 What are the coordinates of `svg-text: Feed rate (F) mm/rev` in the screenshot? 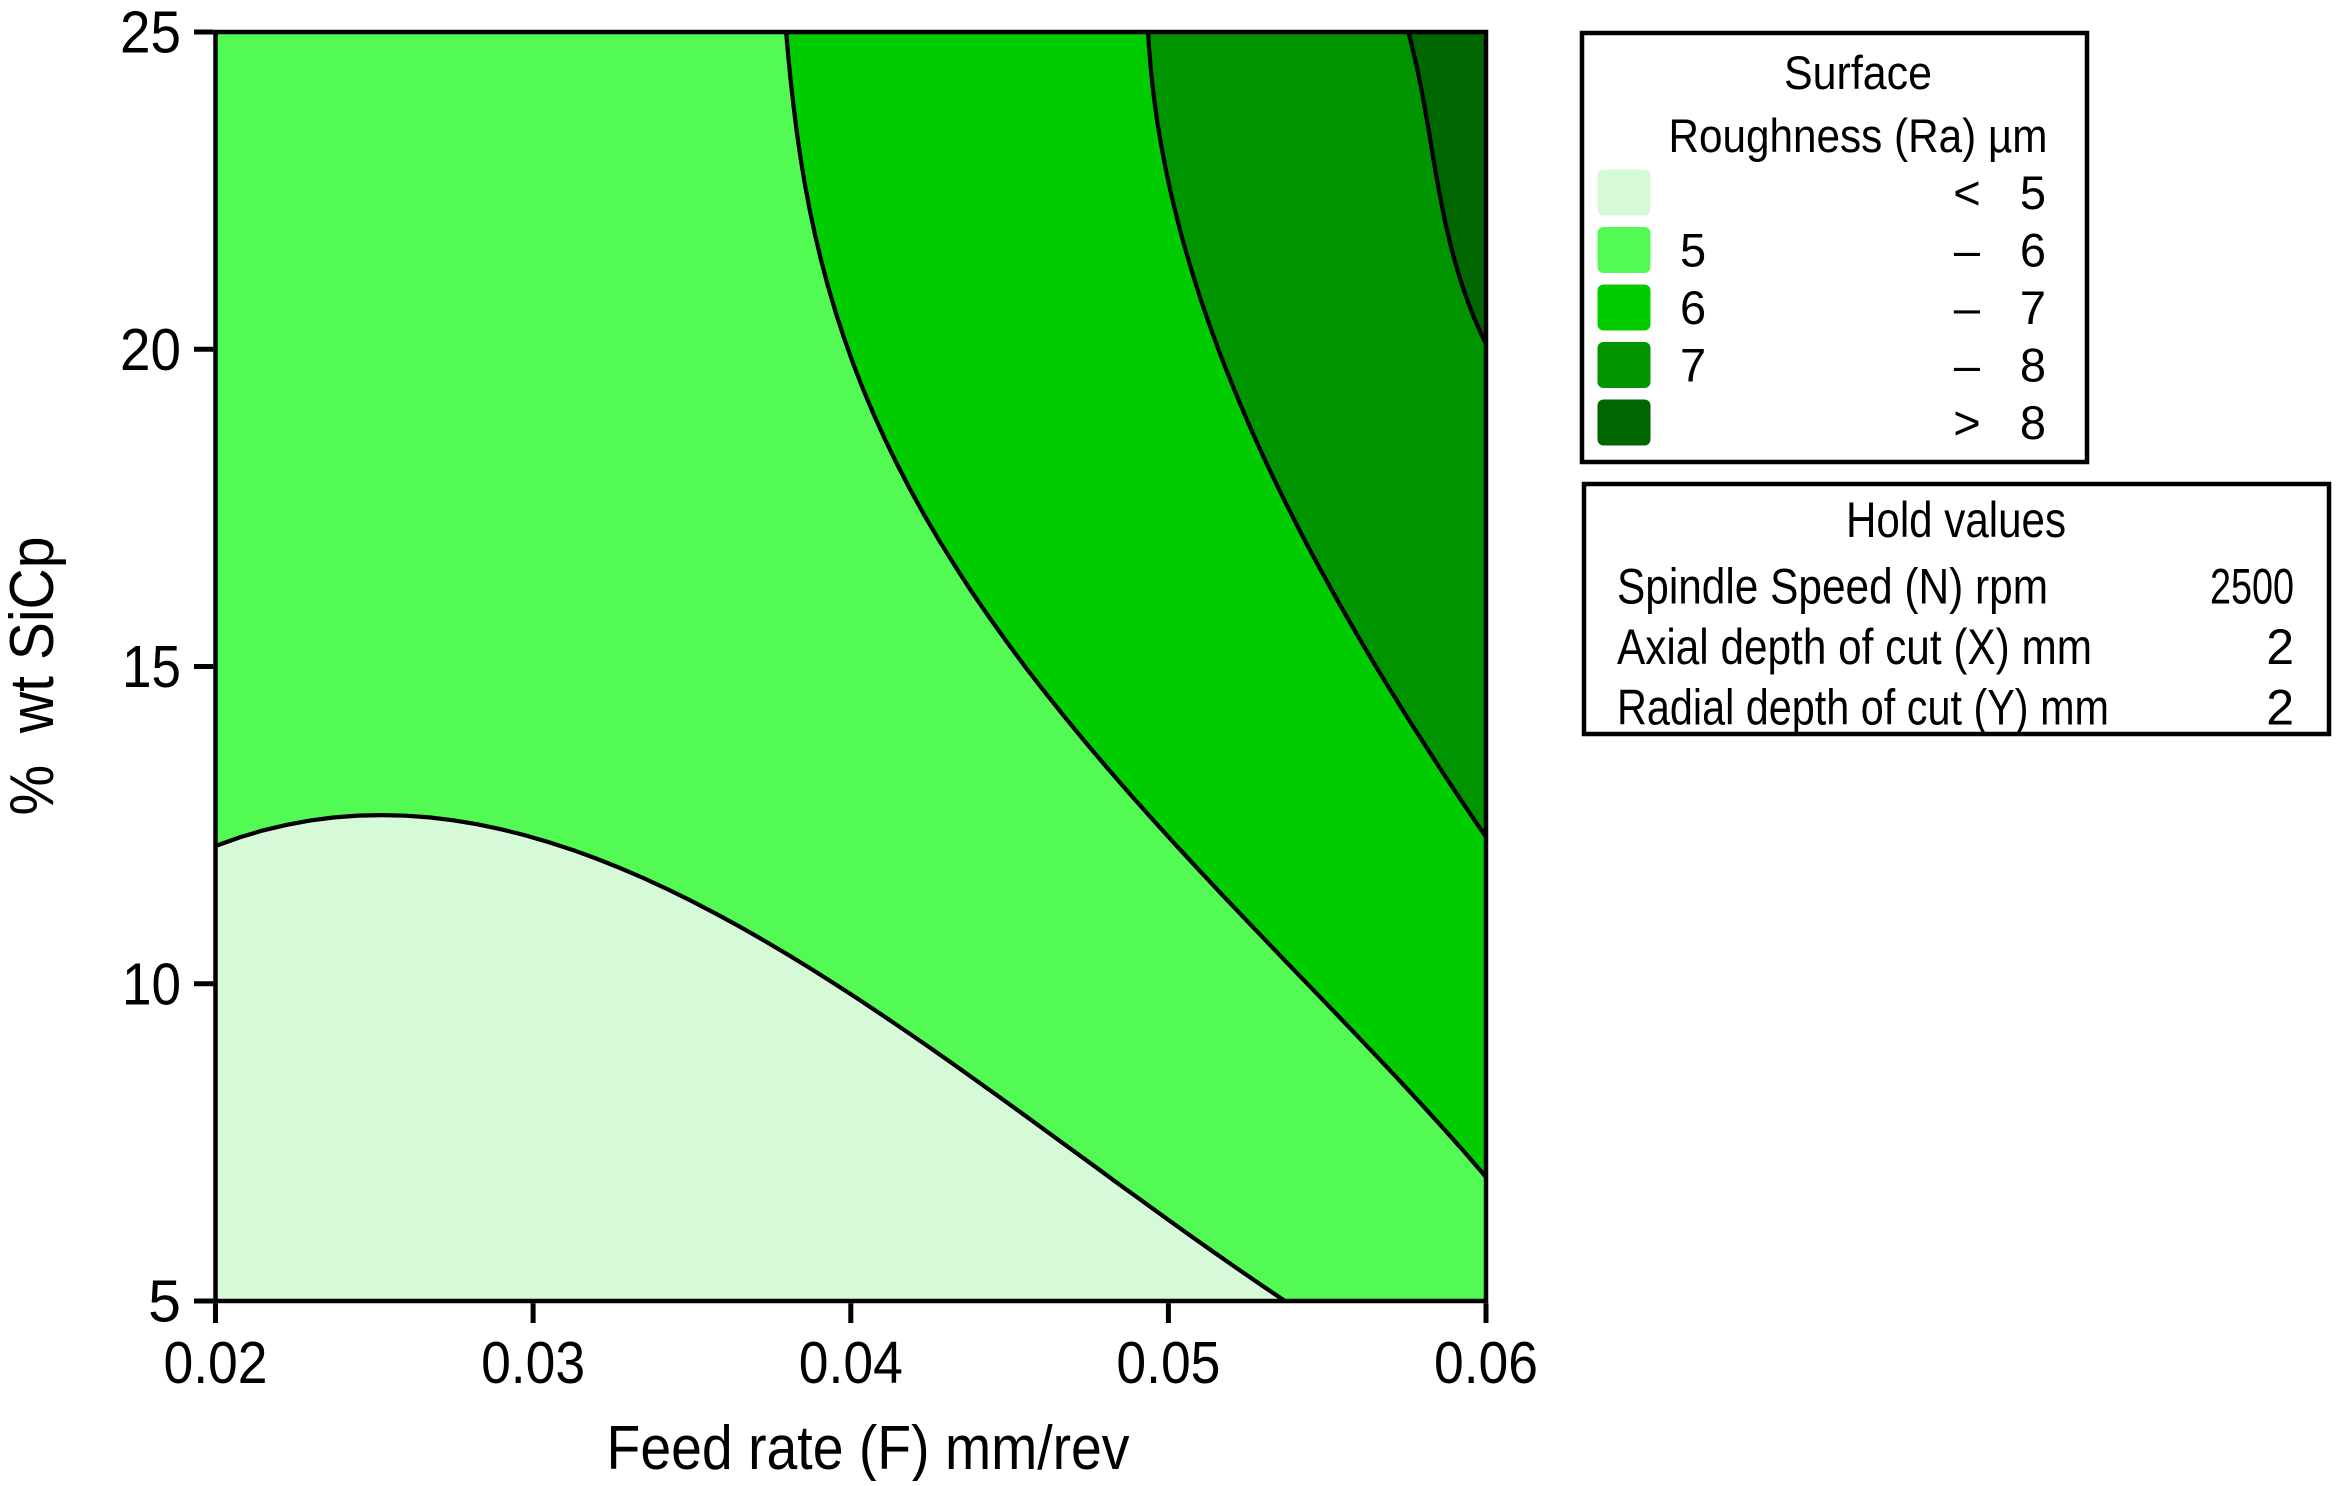 It's located at (869, 1447).